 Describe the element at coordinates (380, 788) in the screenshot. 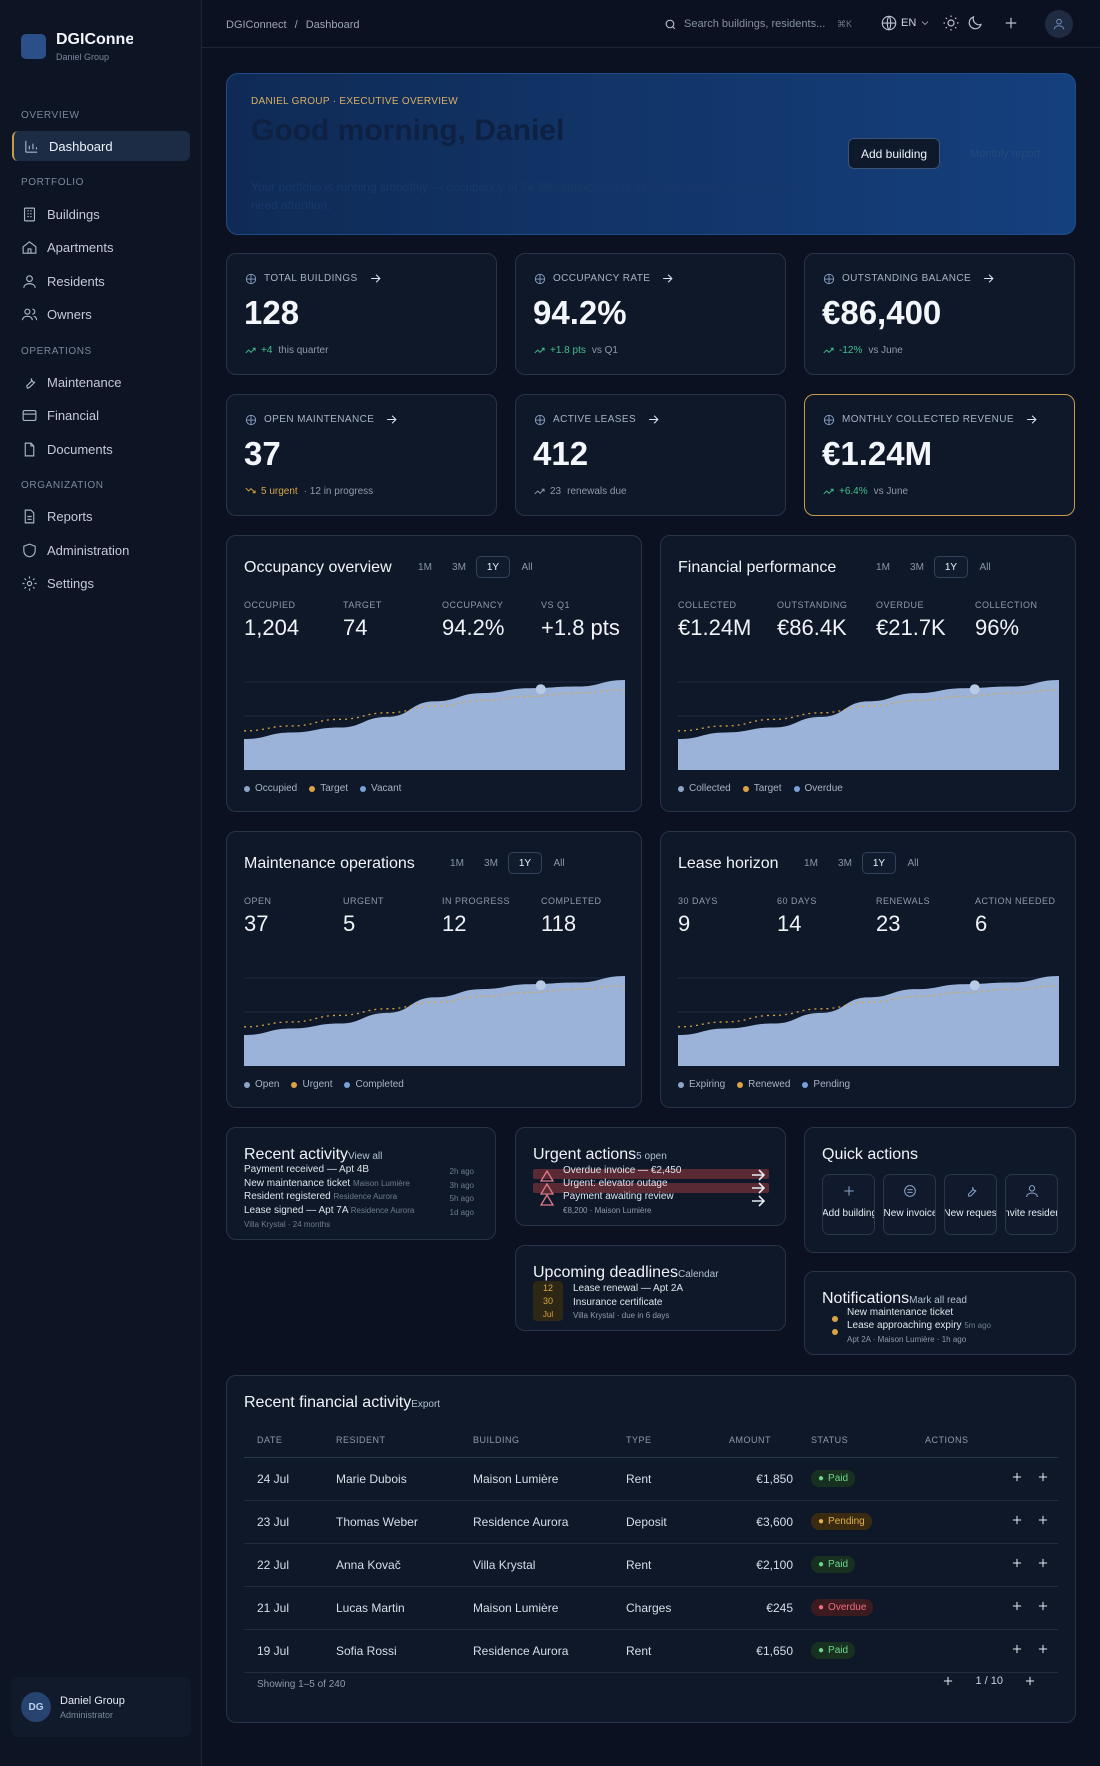

I see `legend-item: Vacant` at that location.